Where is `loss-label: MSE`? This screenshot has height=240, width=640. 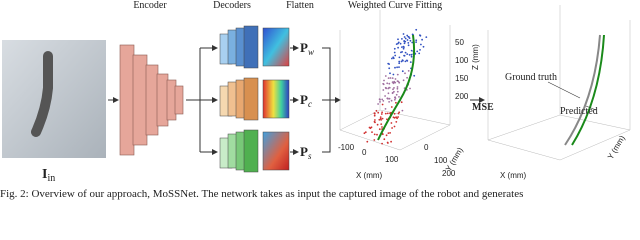 loss-label: MSE is located at coordinates (483, 107).